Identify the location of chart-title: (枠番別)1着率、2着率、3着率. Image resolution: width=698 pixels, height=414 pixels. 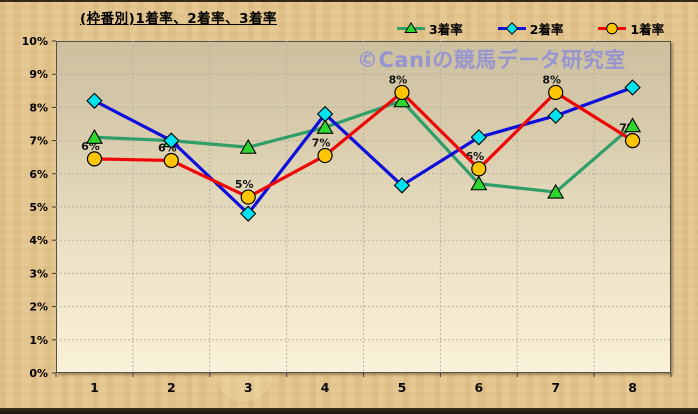
(179, 19).